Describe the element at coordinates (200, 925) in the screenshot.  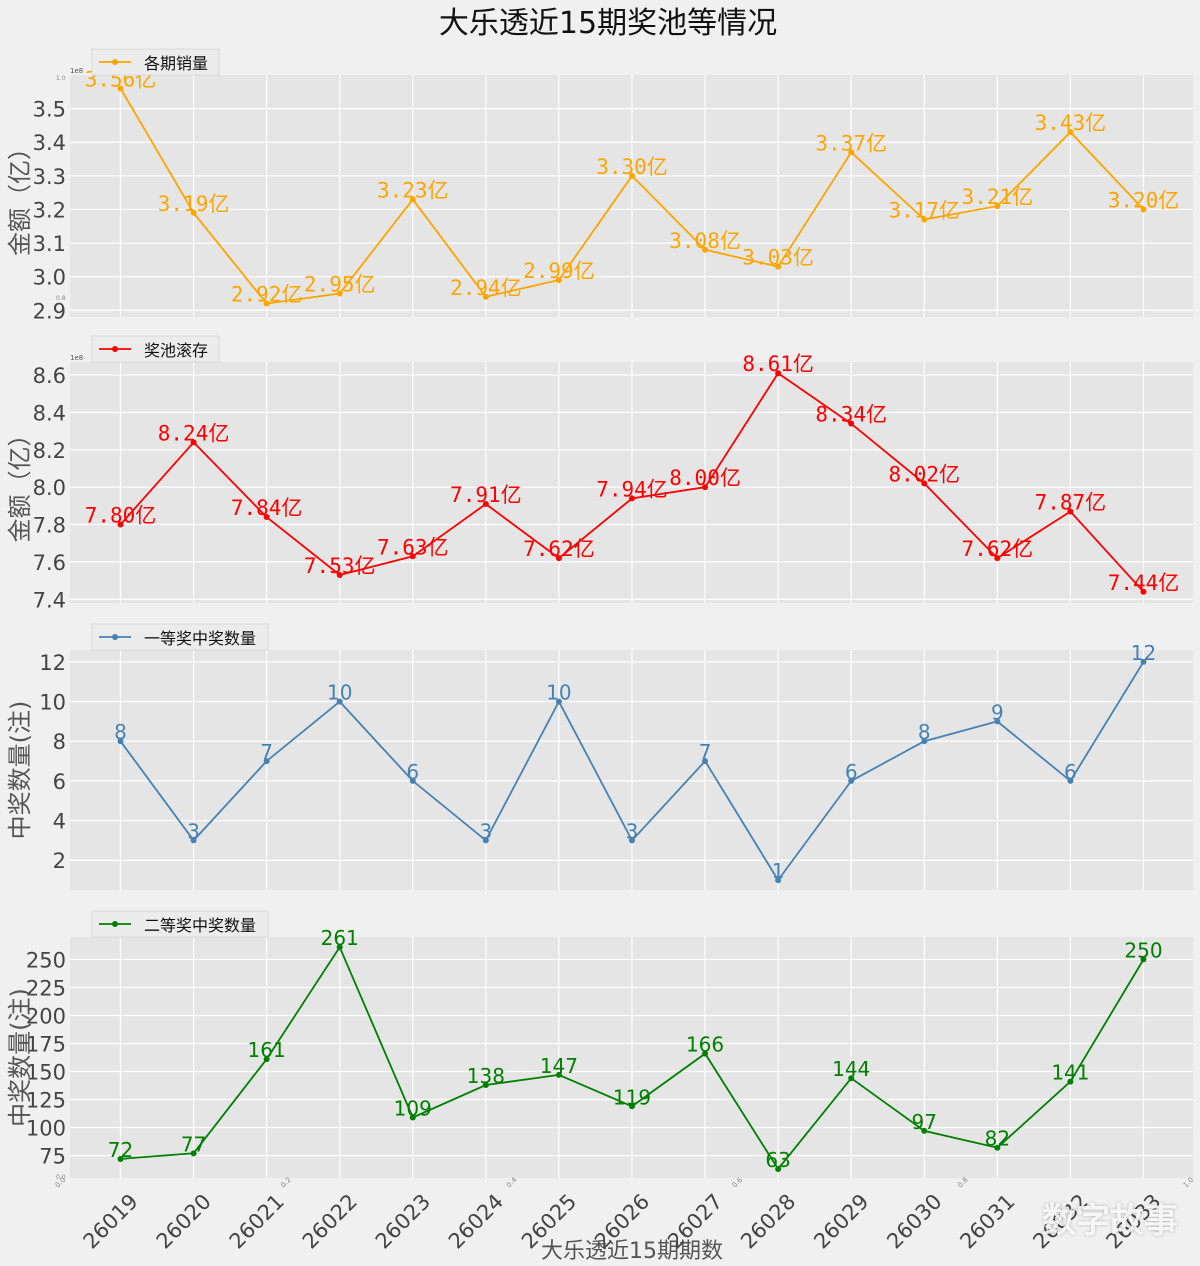
I see `legend-label: 二等奖中奖数量` at that location.